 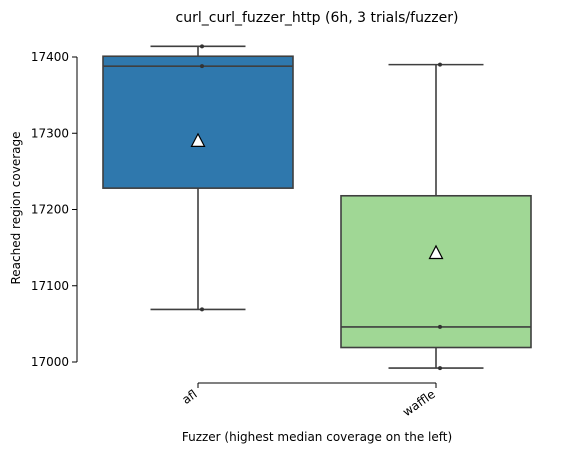 What do you see at coordinates (50, 133) in the screenshot?
I see `y-tick-label: 17300` at bounding box center [50, 133].